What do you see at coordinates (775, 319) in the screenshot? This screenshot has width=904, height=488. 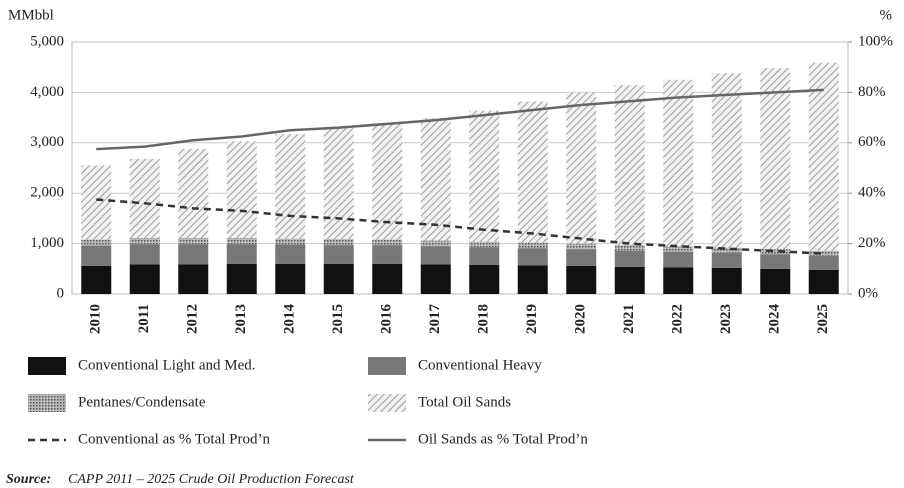 I see `x-tick-label: 2024` at bounding box center [775, 319].